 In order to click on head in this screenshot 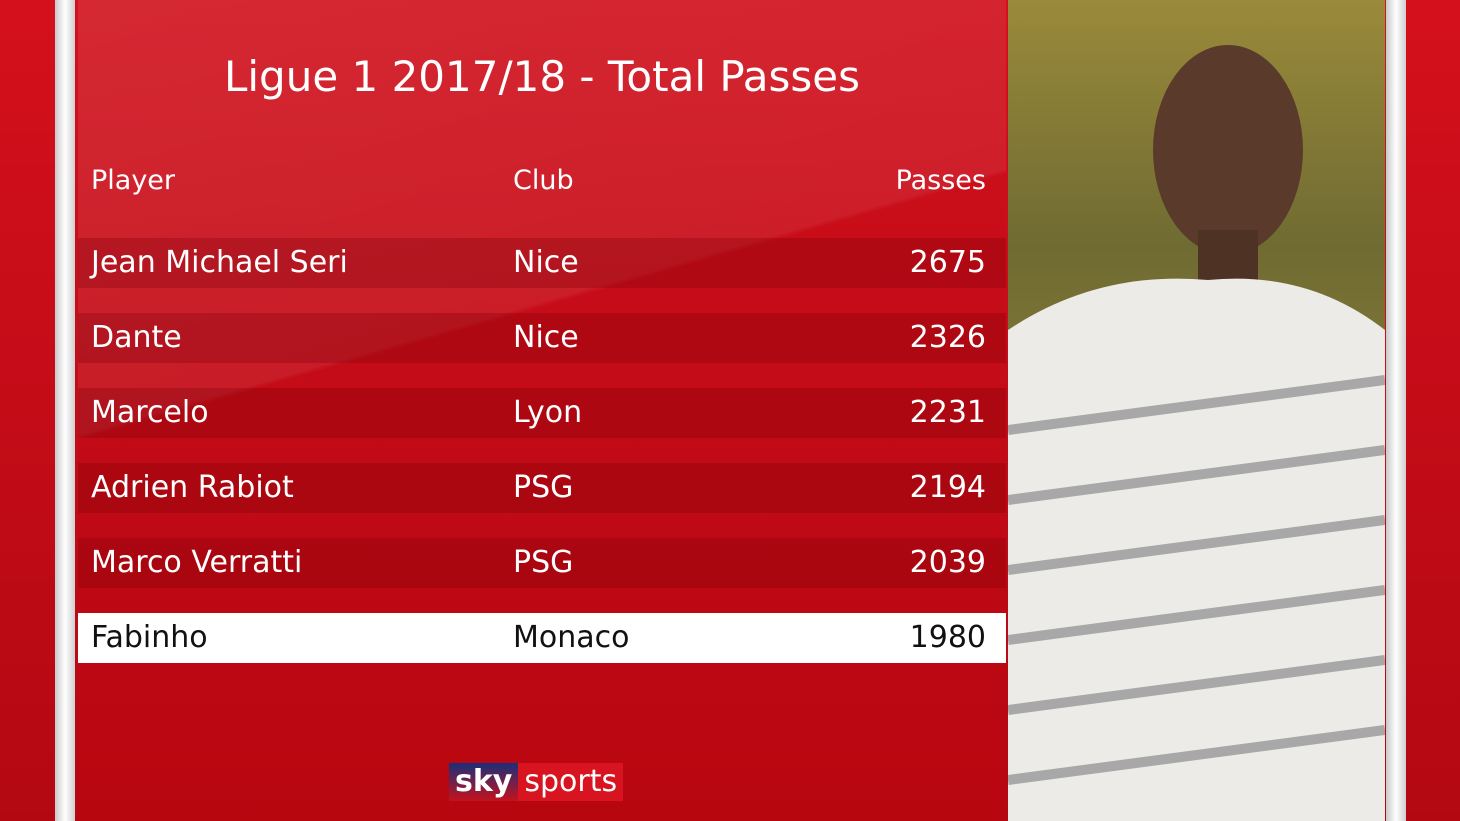, I will do `click(1228, 150)`.